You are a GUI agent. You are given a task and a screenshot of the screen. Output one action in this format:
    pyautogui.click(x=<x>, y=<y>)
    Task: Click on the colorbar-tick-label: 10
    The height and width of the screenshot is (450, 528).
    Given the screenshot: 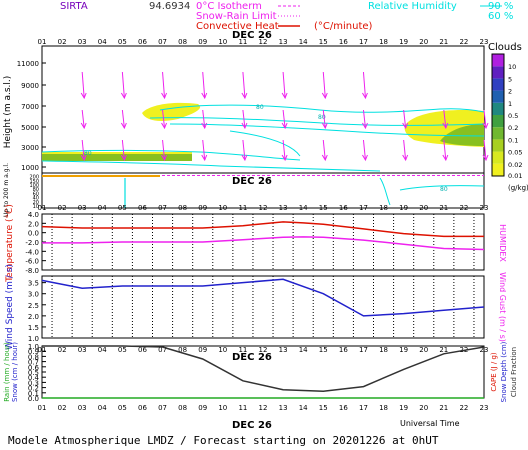 What is the action you would take?
    pyautogui.click(x=512, y=67)
    